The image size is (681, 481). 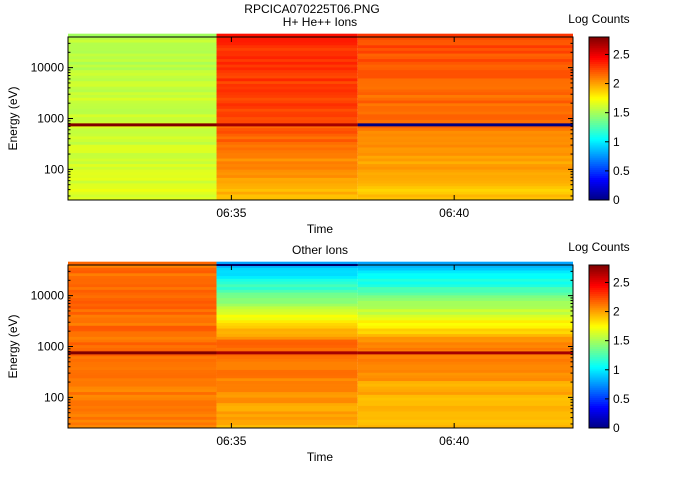 I want to click on y-tick-label: 10000, so click(x=48, y=68).